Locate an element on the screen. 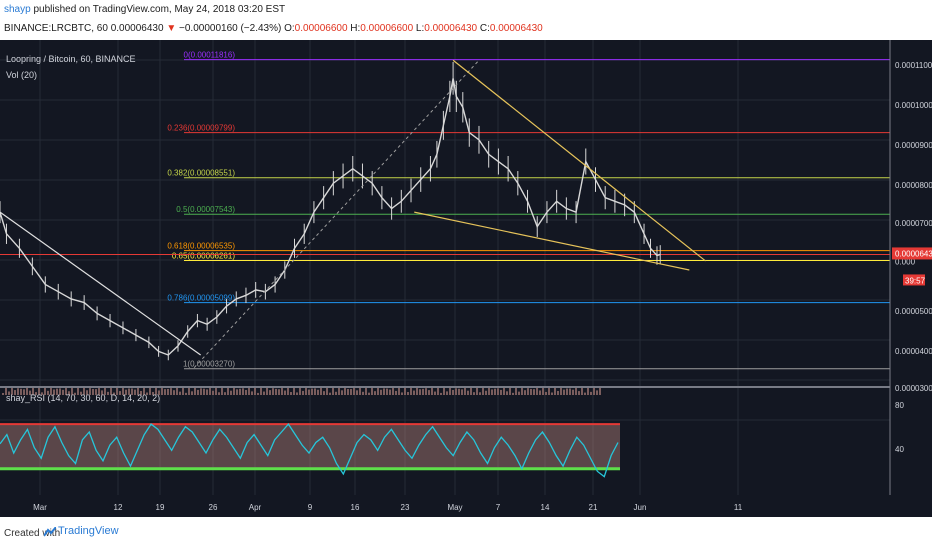  fib-level-label: 0(0.00011816) is located at coordinates (210, 55).